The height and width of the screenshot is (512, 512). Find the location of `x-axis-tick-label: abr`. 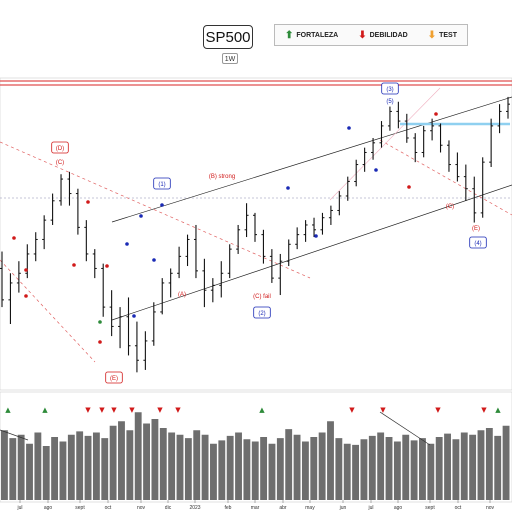

x-axis-tick-label: abr is located at coordinates (283, 508).